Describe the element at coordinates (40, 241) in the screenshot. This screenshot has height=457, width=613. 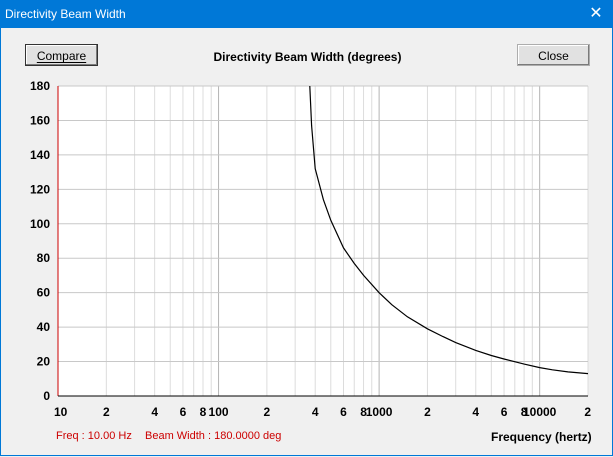
I see `y-tick-labels: 0 20 40 60 80 100 120 140 160 180` at that location.